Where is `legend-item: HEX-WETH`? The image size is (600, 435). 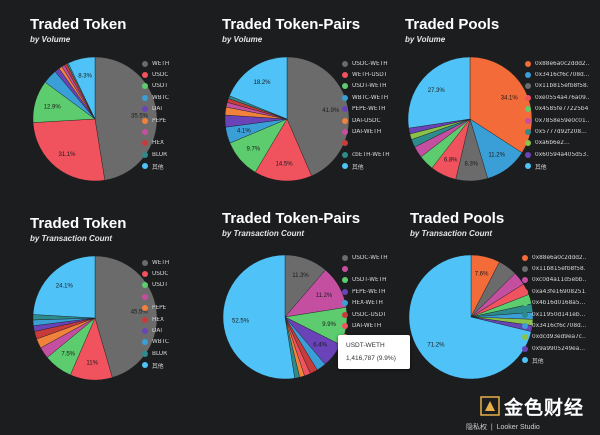
legend-item: HEX-WETH is located at coordinates (374, 303).